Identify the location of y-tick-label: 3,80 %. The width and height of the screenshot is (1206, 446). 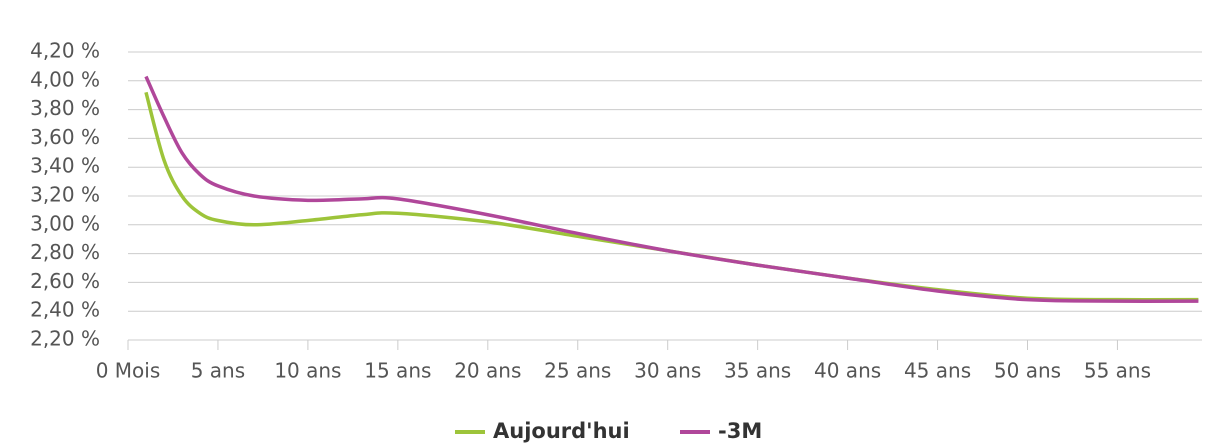
(65, 108).